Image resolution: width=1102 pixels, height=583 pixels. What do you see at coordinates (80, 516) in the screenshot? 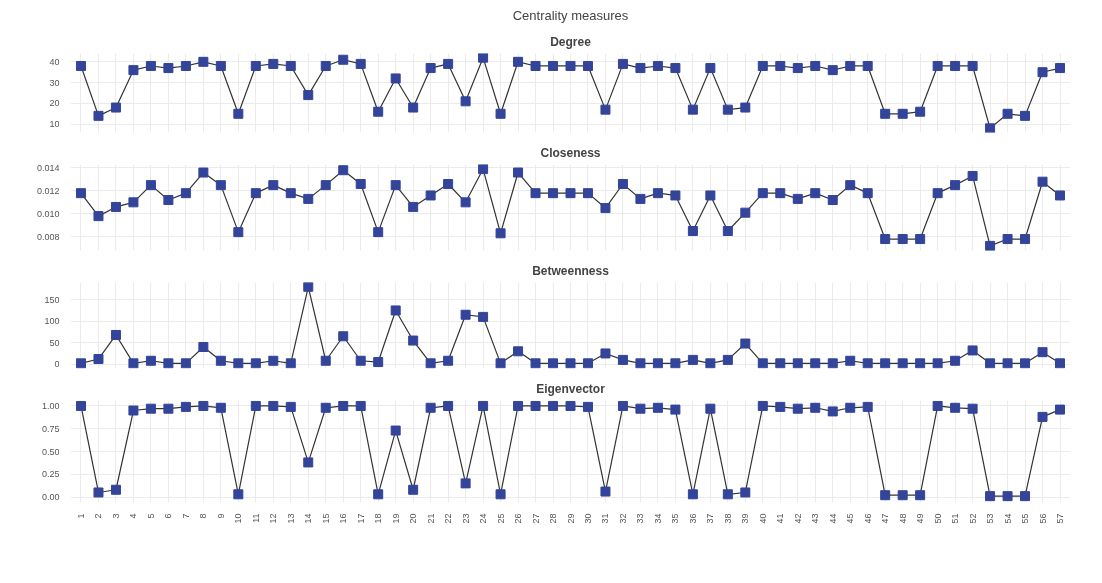
I see `x-tick-label: 1` at bounding box center [80, 516].